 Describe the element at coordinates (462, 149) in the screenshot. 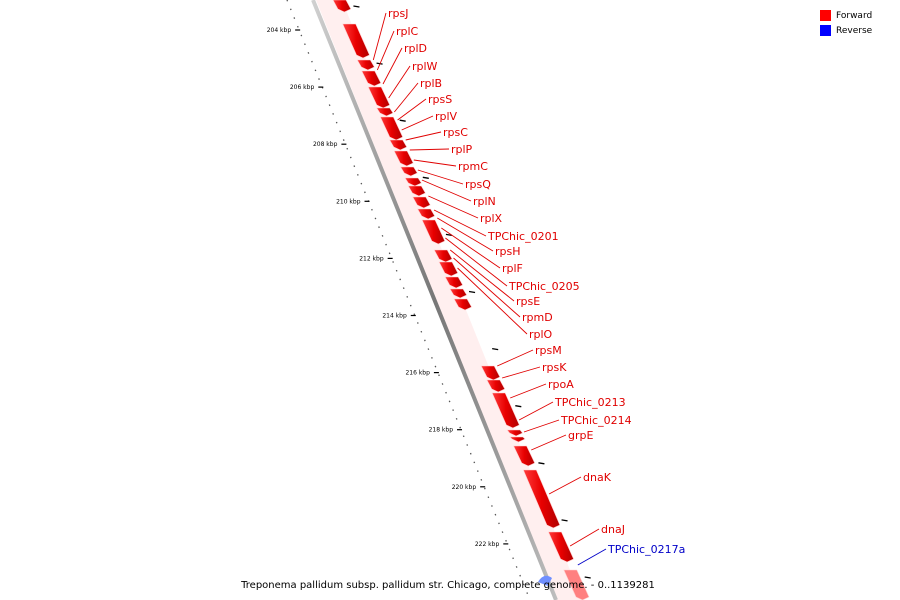

I see `gene-label: rplP` at that location.